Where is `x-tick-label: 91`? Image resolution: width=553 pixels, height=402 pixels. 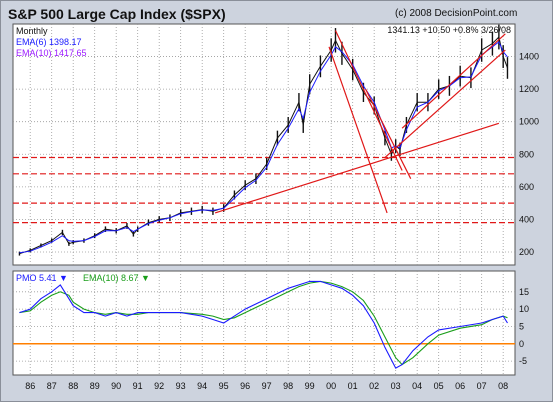
x-tick-label: 91 is located at coordinates (138, 386).